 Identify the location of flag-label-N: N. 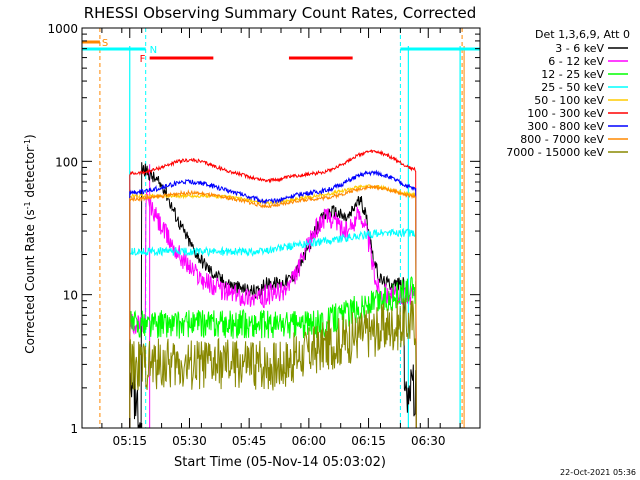
(153, 50).